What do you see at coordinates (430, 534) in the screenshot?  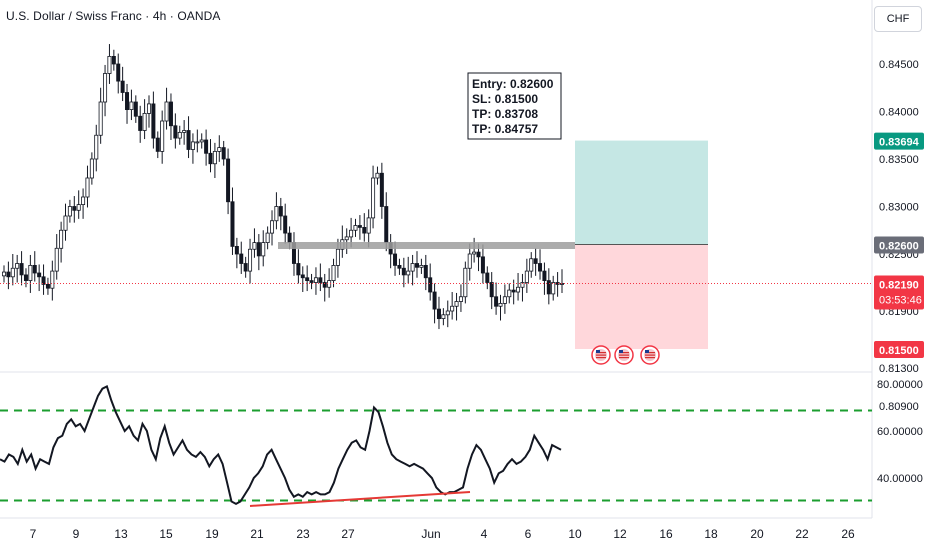 I see `time-tick-label: Jun` at bounding box center [430, 534].